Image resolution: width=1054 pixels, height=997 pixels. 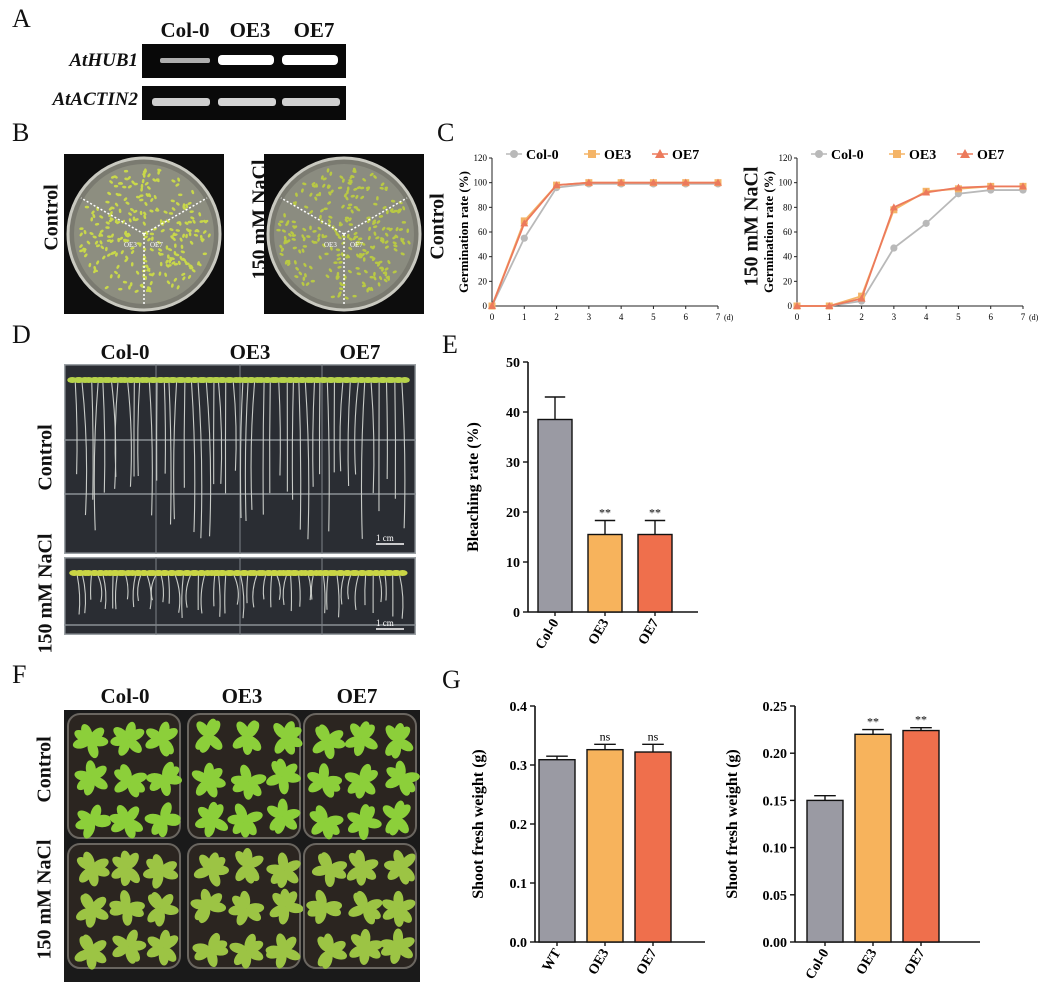 What do you see at coordinates (51, 217) in the screenshot?
I see `plate-row-control: Control` at bounding box center [51, 217].